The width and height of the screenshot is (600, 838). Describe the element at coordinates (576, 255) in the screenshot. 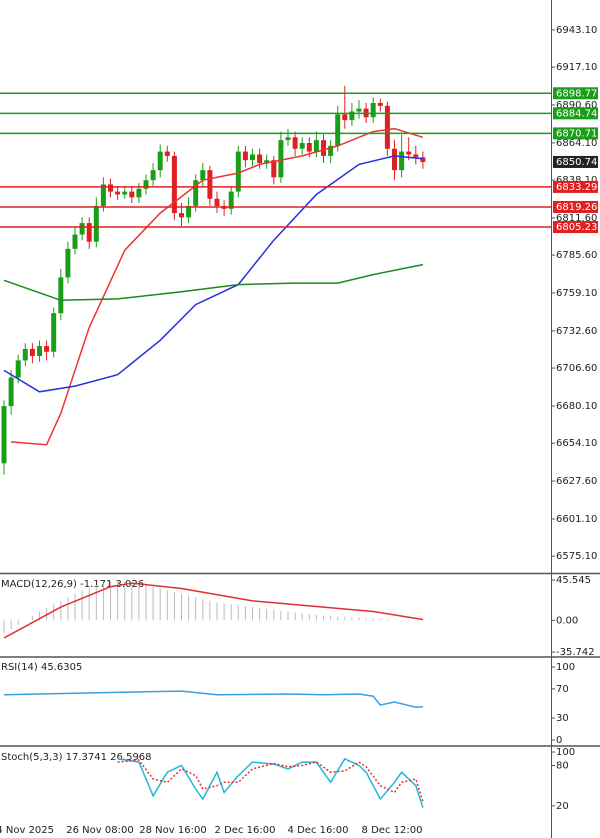

I see `y-tick-label: 6785.60` at that location.